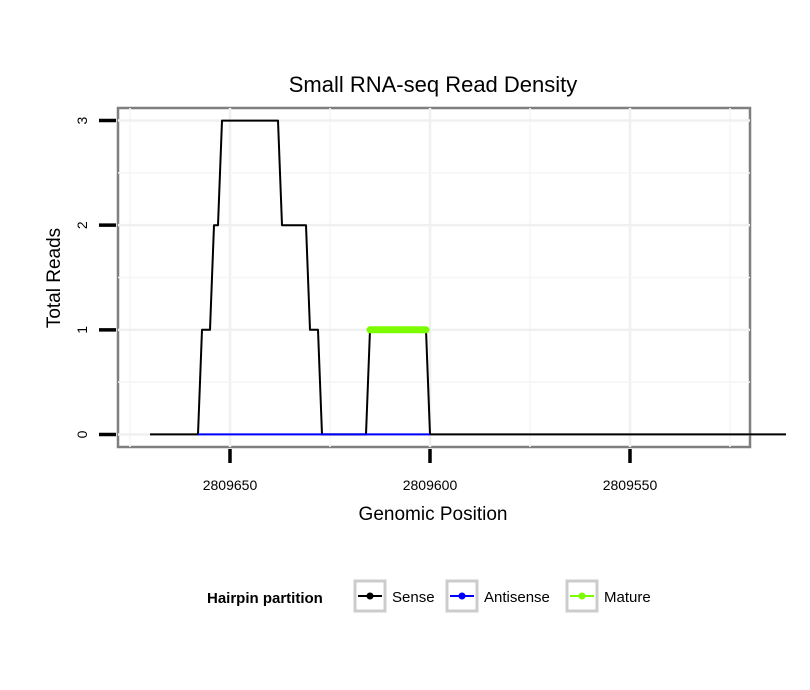 The image size is (810, 690). Describe the element at coordinates (627, 597) in the screenshot. I see `legend-label: Mature` at that location.